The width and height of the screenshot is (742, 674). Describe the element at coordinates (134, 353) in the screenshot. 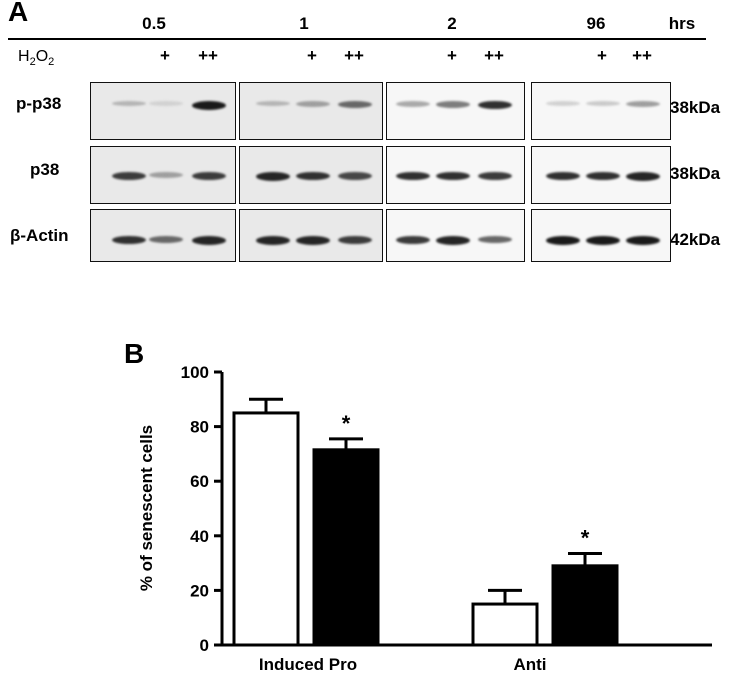

I see `panel-b-letter: B` at that location.